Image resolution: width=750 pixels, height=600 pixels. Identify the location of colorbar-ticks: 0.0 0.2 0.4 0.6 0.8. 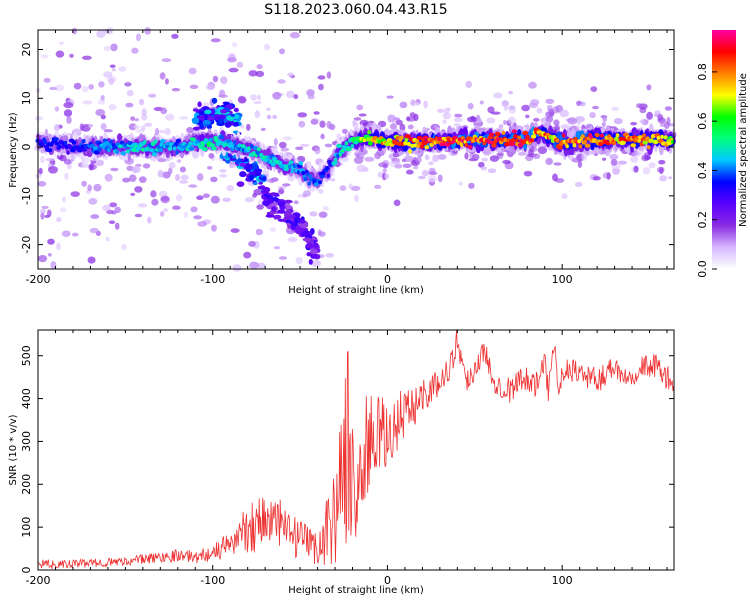
(706, 170).